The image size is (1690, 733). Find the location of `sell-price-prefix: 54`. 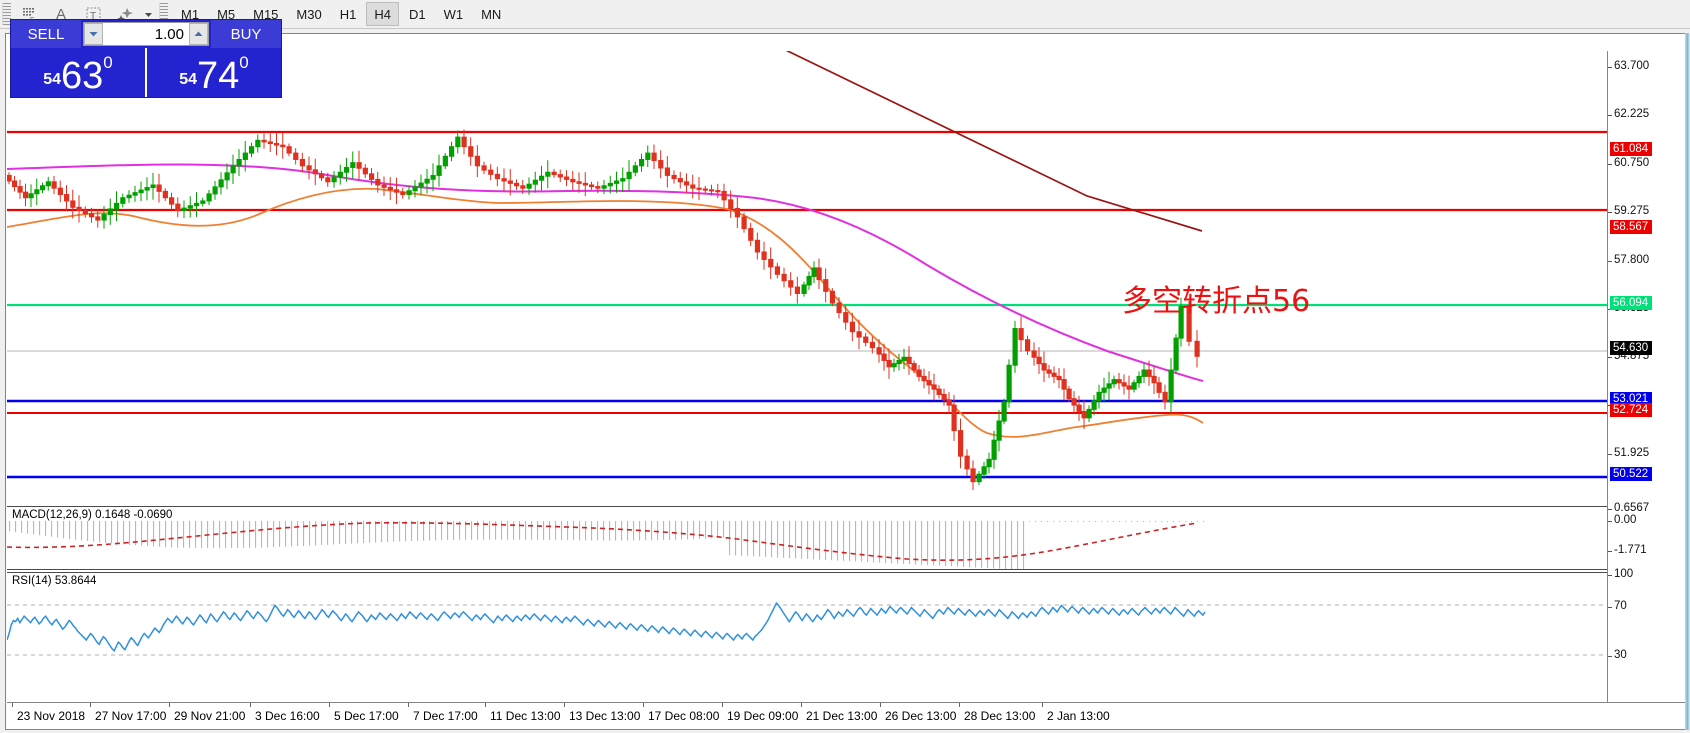

sell-price-prefix: 54 is located at coordinates (52, 79).